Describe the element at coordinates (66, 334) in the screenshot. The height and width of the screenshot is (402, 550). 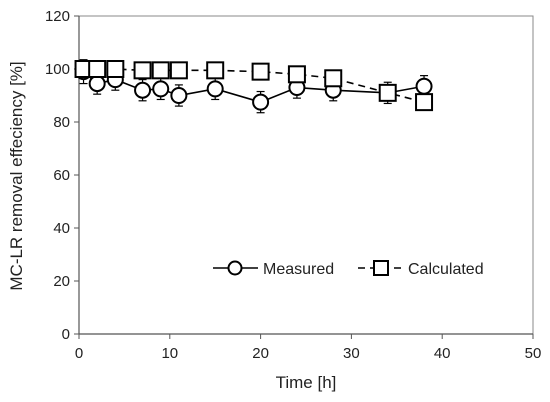
I see `y-tick-label: 0` at that location.